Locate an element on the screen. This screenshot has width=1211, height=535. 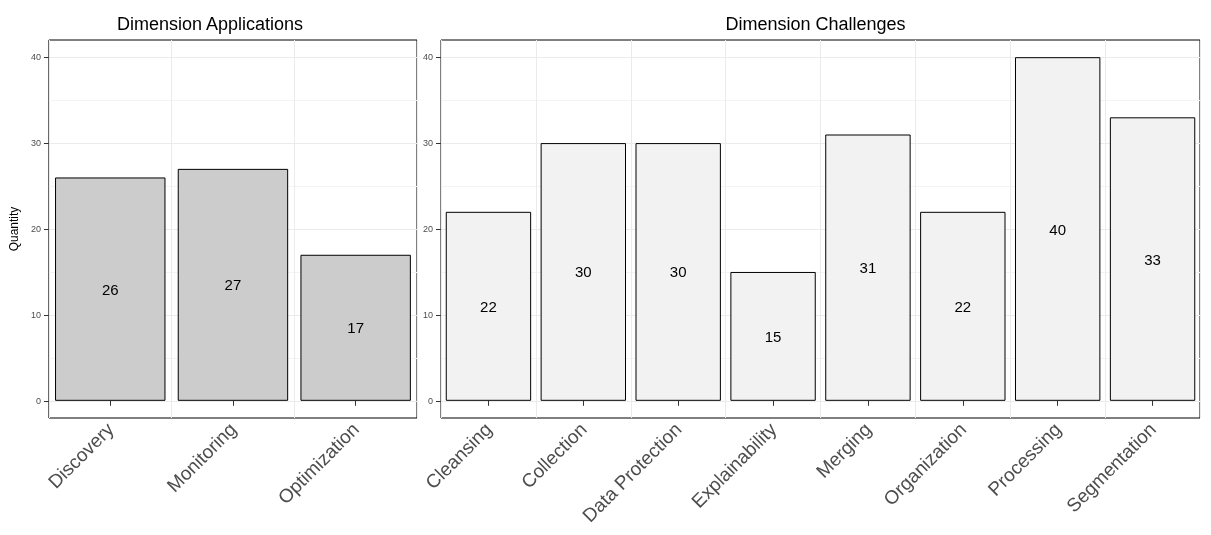
chart-title: Dimension Challenges is located at coordinates (815, 24).